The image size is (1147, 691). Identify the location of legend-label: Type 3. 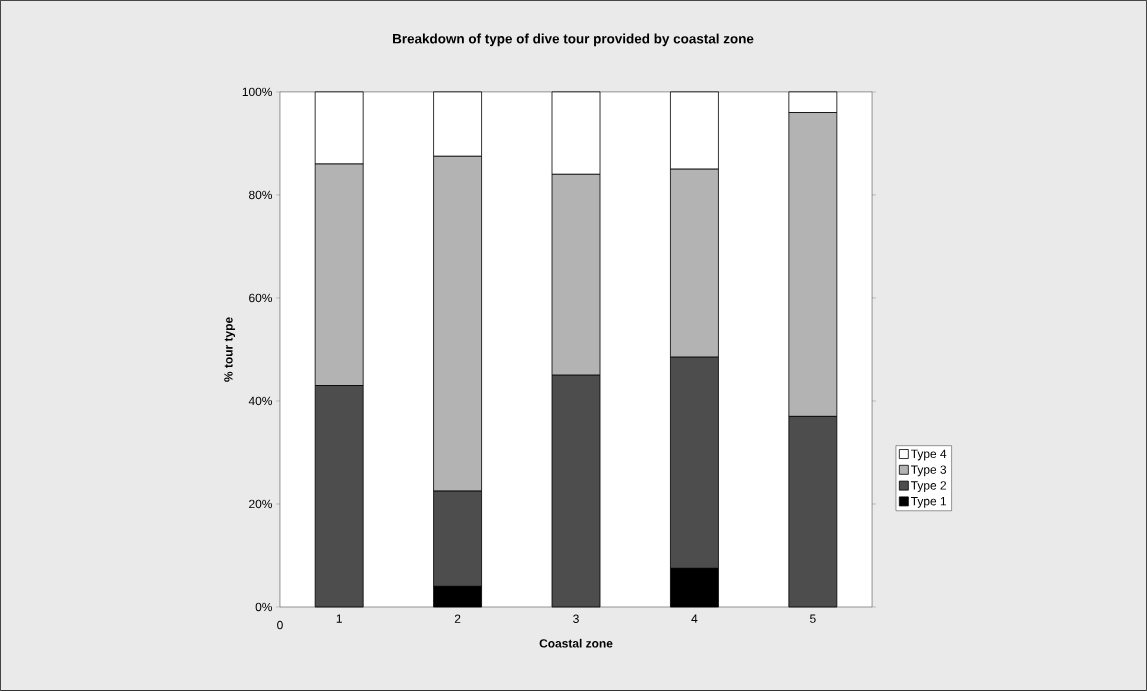
(928, 471).